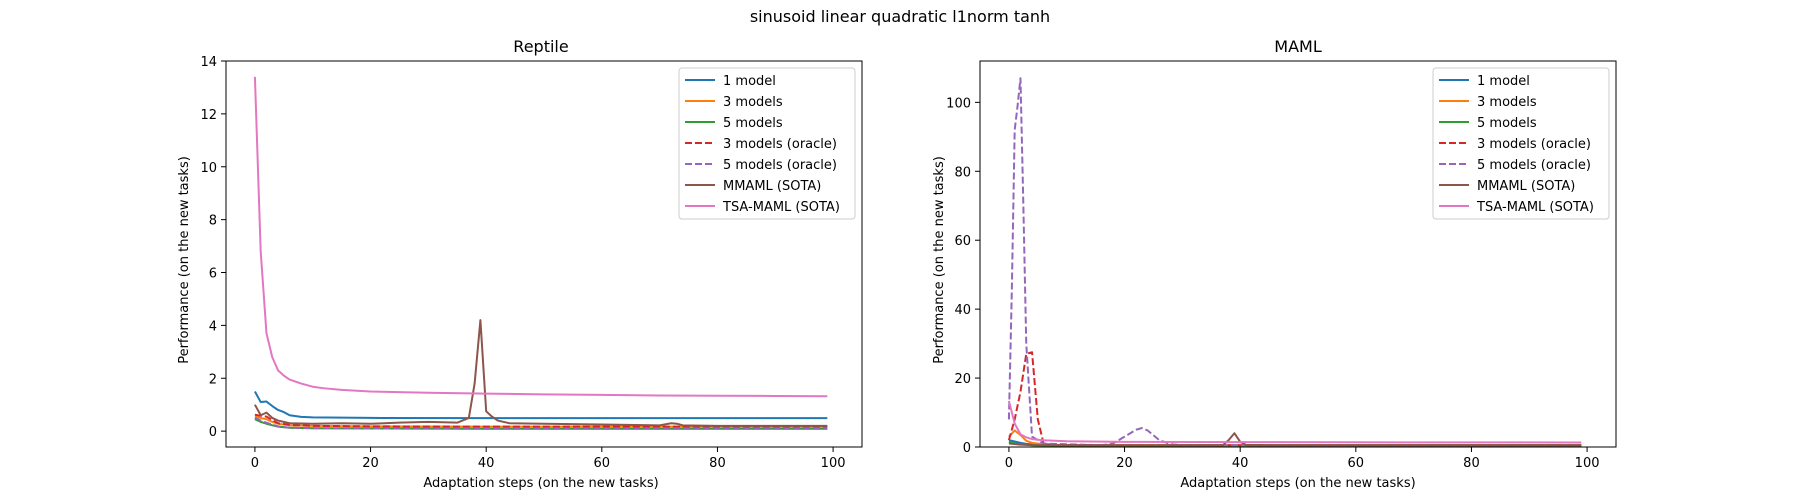 This screenshot has width=1800, height=500. Describe the element at coordinates (753, 123) in the screenshot. I see `reptile-legend-label: 5 models` at that location.